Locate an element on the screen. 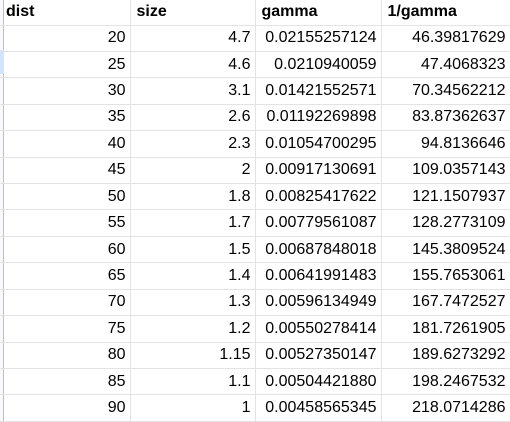 The image size is (510, 422). cell-inv-gamma: 83.87362637 is located at coordinates (445, 118).